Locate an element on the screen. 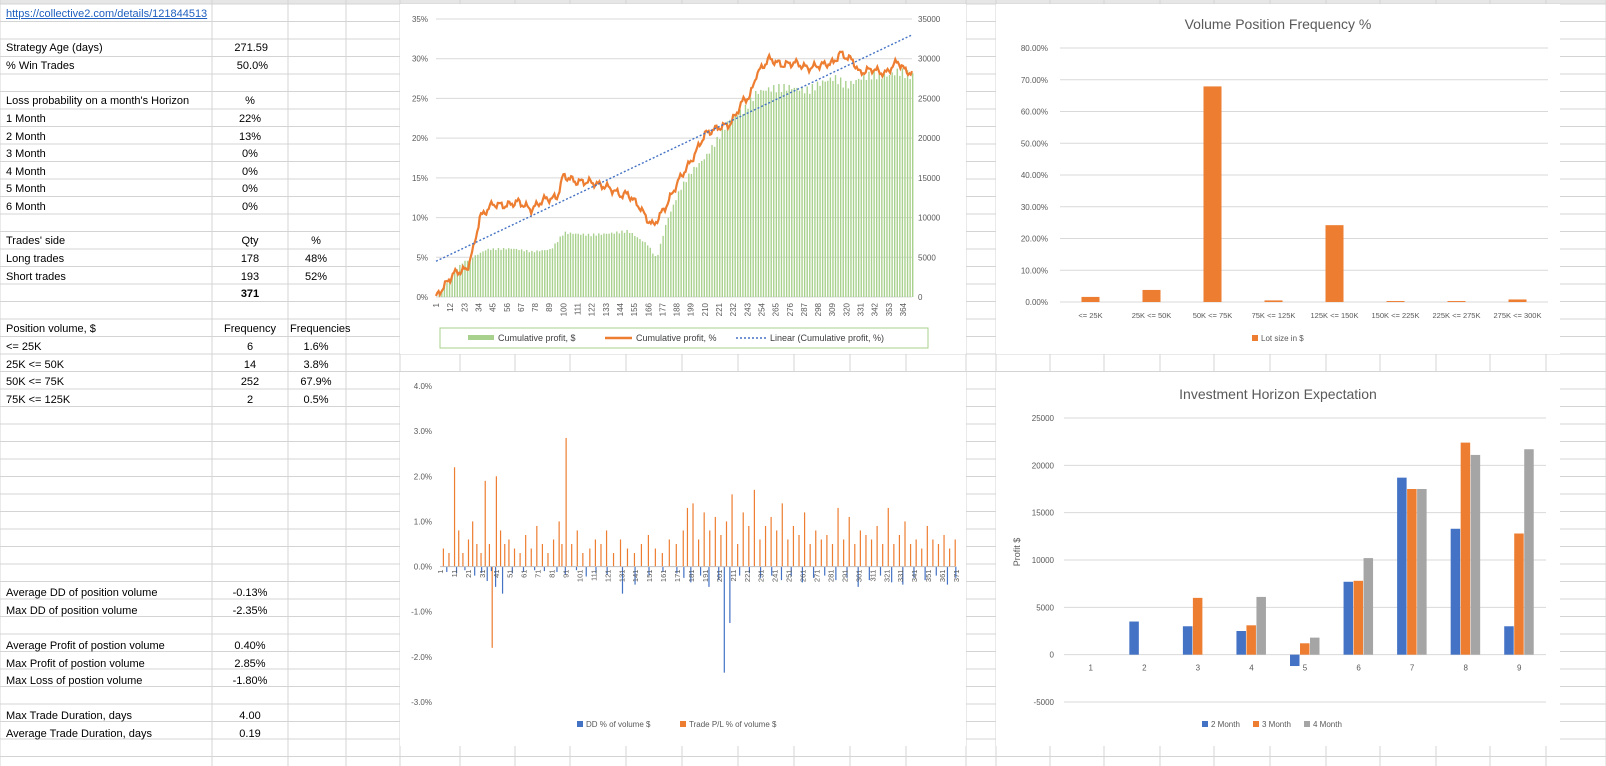 Image resolution: width=1606 pixels, height=766 pixels. x-tick-label: 101 is located at coordinates (579, 576).